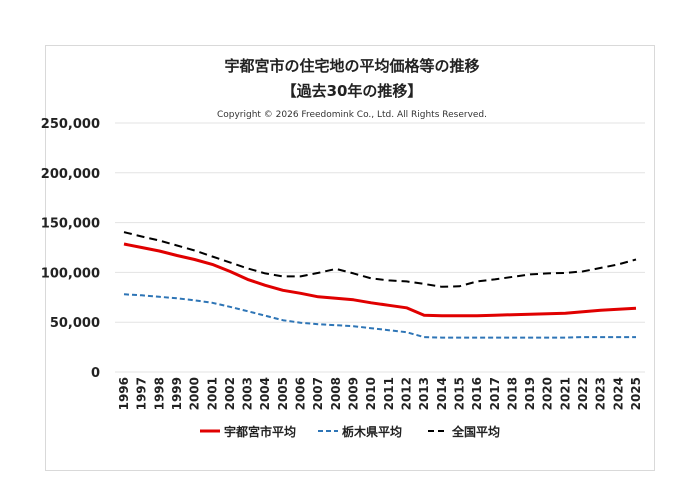  Describe the element at coordinates (124, 393) in the screenshot. I see `x-tick-label: 1996` at that location.